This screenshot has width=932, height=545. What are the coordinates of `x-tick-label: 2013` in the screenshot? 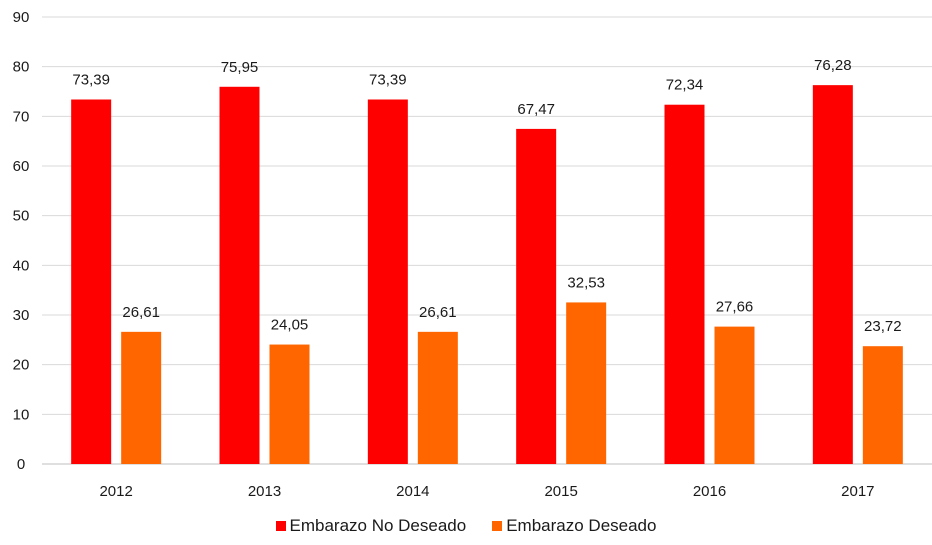 It's located at (264, 491).